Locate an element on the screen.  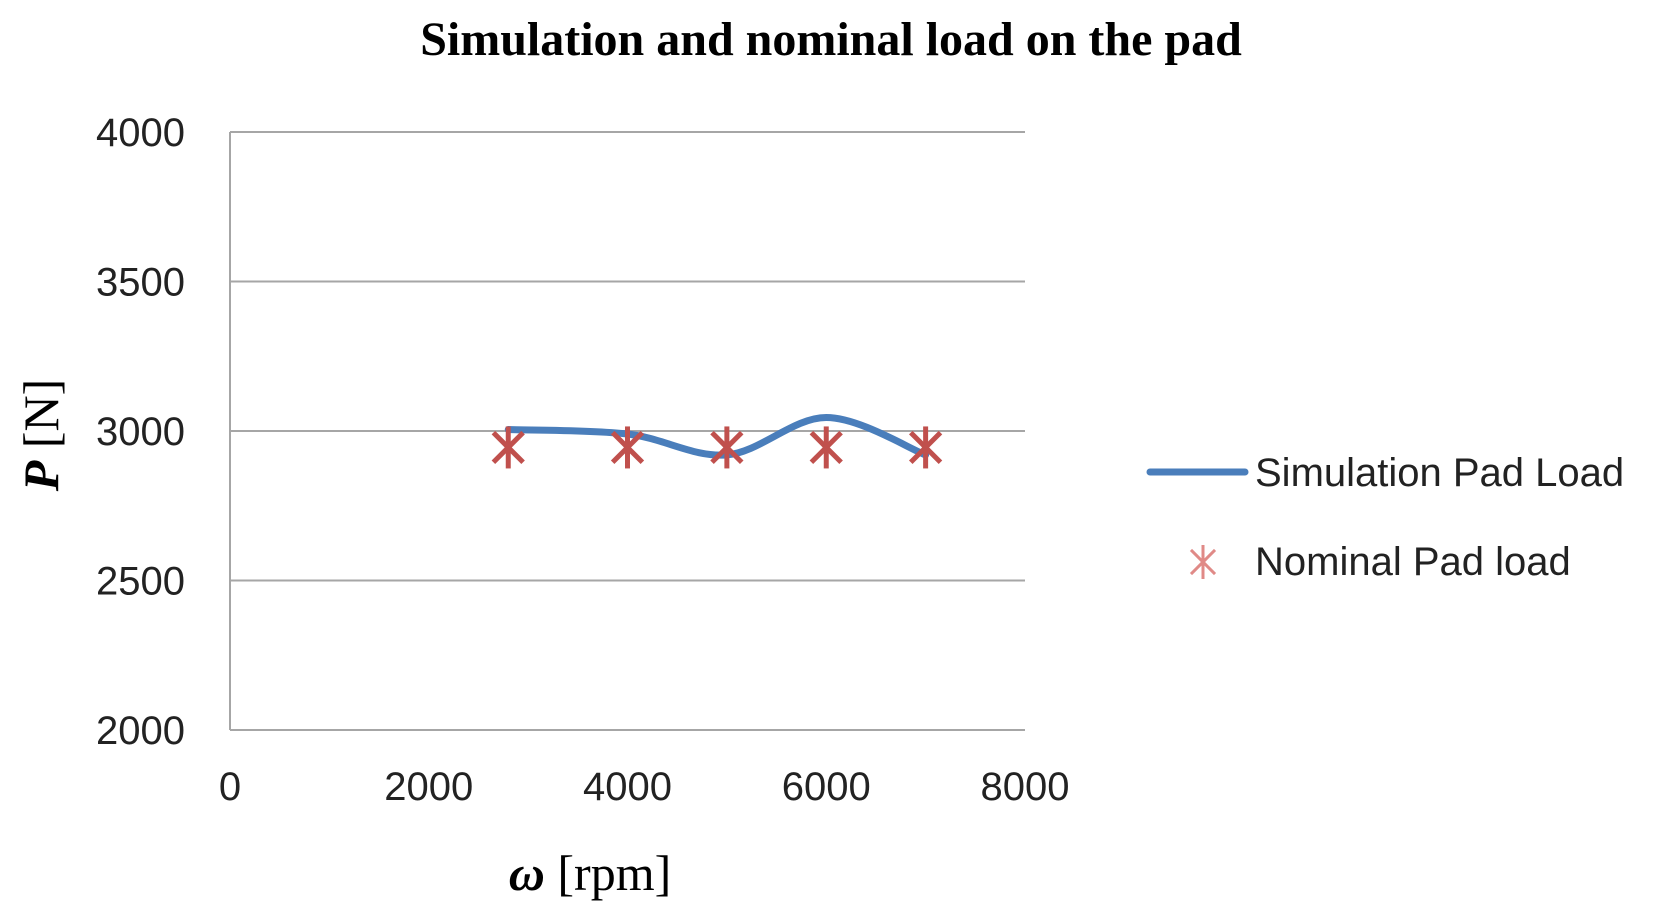
x-axis-unit: [rpm] is located at coordinates (608, 873).